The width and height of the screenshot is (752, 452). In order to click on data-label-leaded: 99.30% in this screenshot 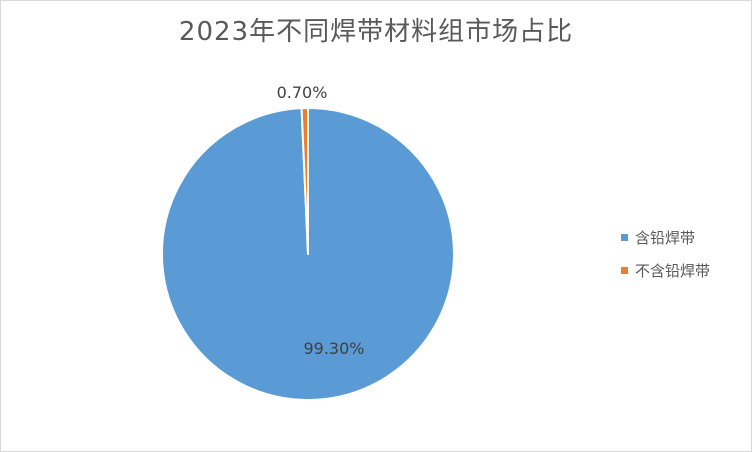, I will do `click(334, 348)`.